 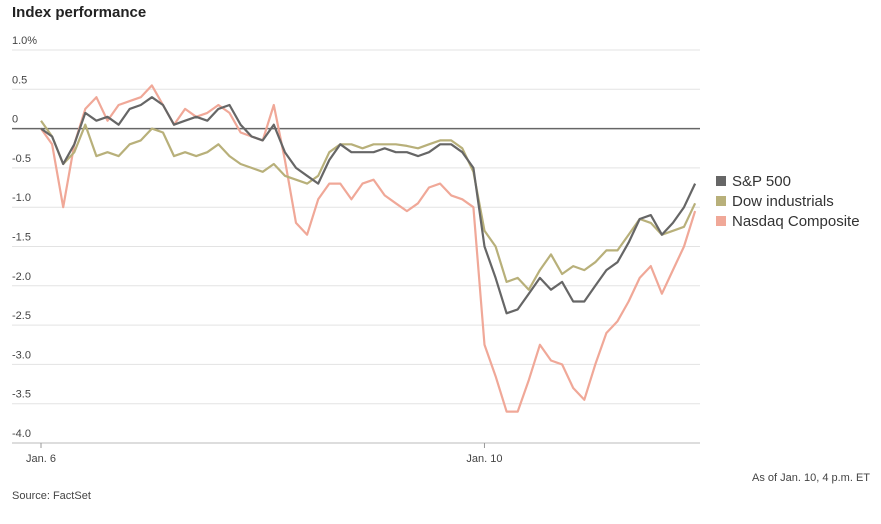 What do you see at coordinates (21, 395) in the screenshot?
I see `y-tick-label: -3.5` at bounding box center [21, 395].